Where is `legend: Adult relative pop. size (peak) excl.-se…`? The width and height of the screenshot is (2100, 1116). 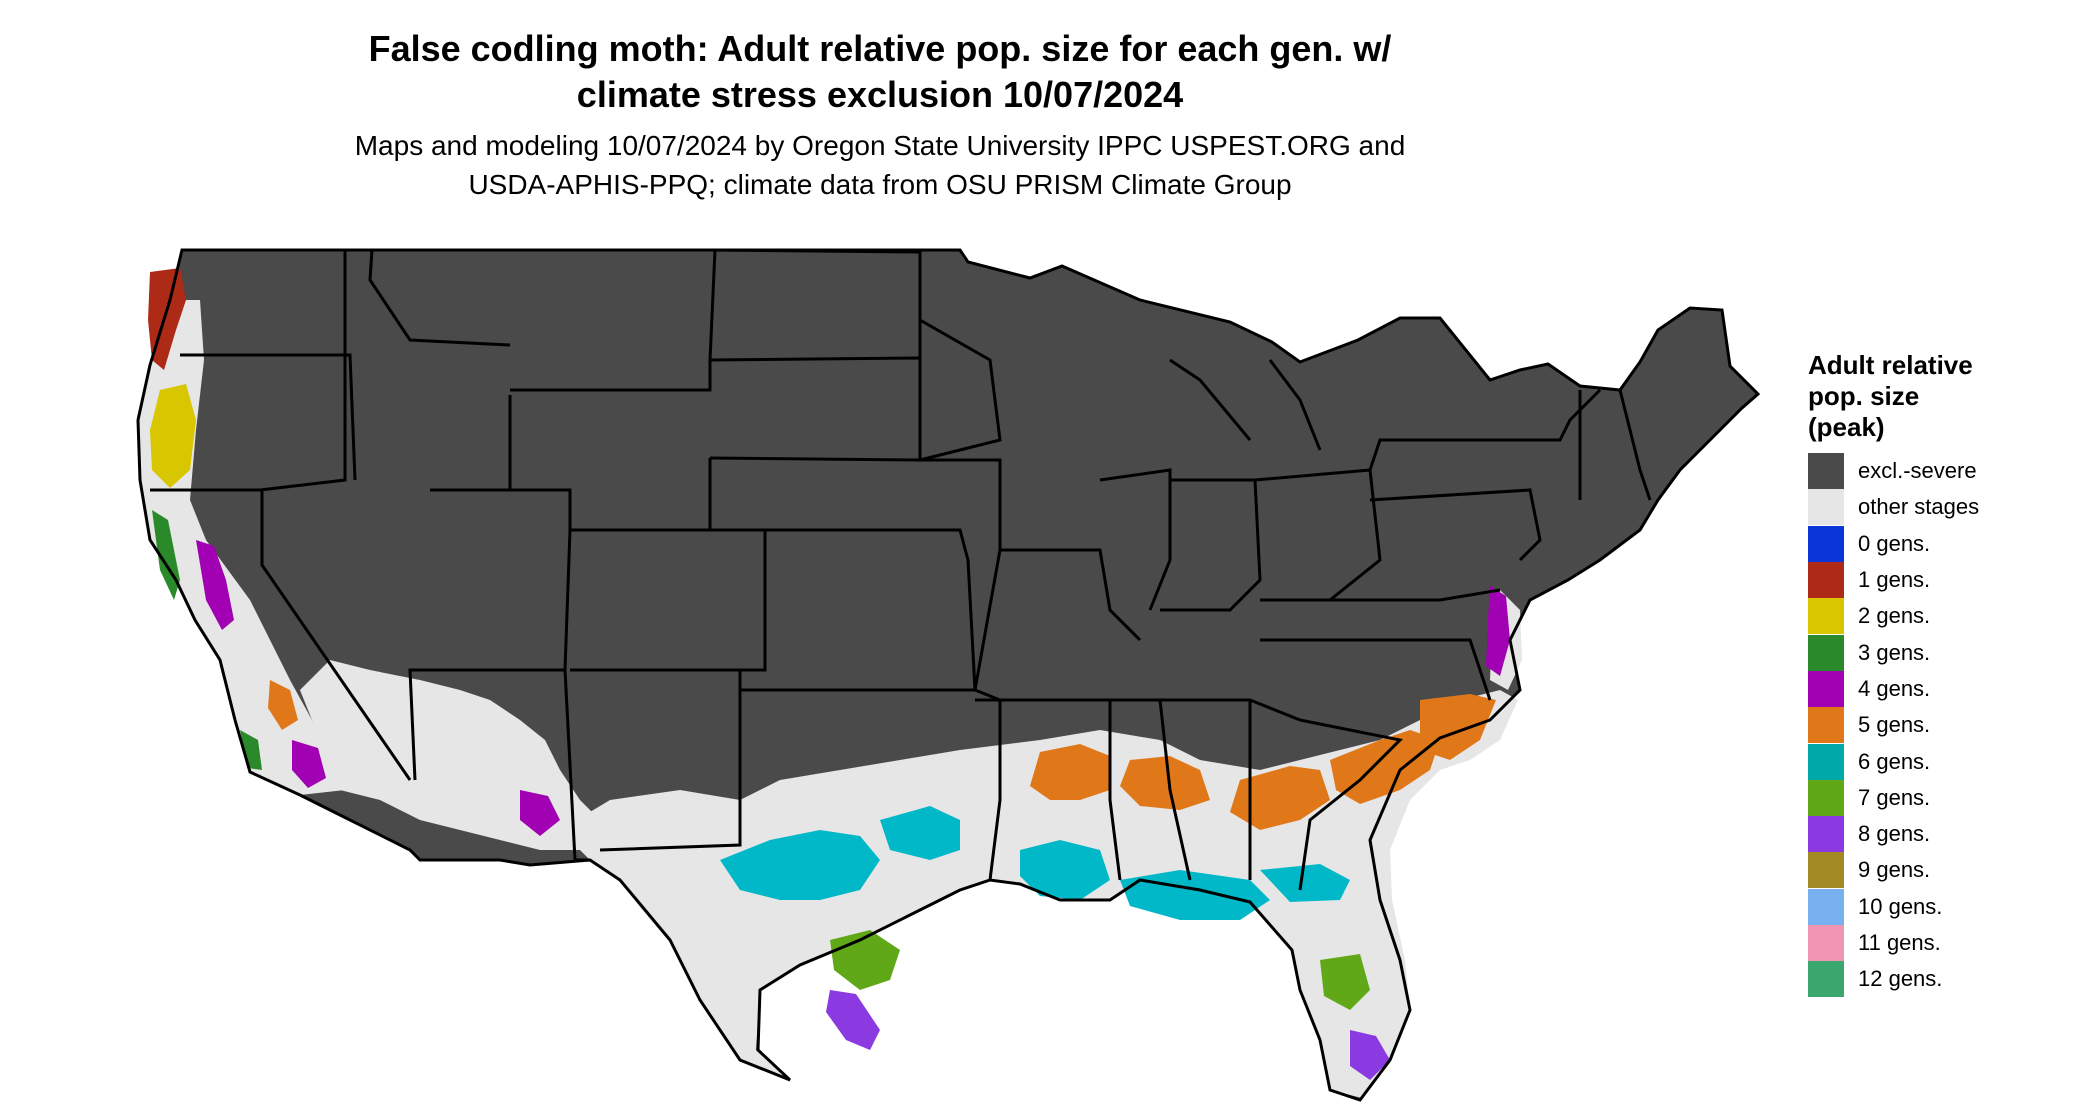 legend: Adult relative pop. size (peak) excl.-se… is located at coordinates (1938, 674).